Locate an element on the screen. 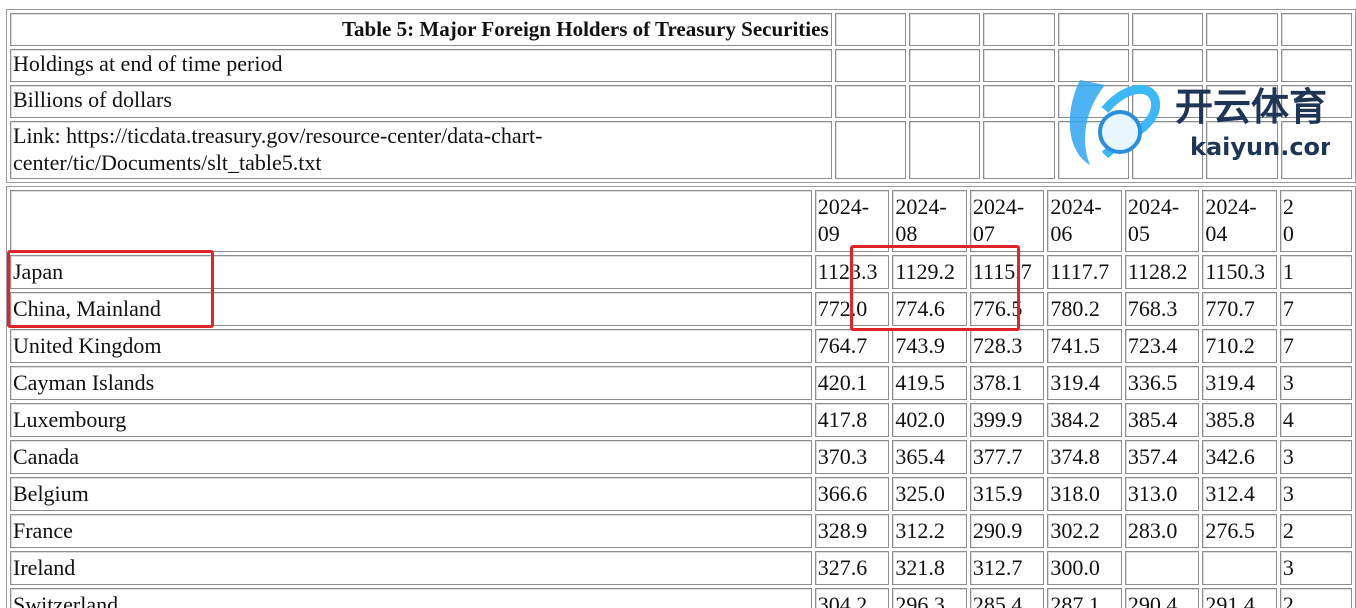  country-cell: Japan is located at coordinates (411, 272).